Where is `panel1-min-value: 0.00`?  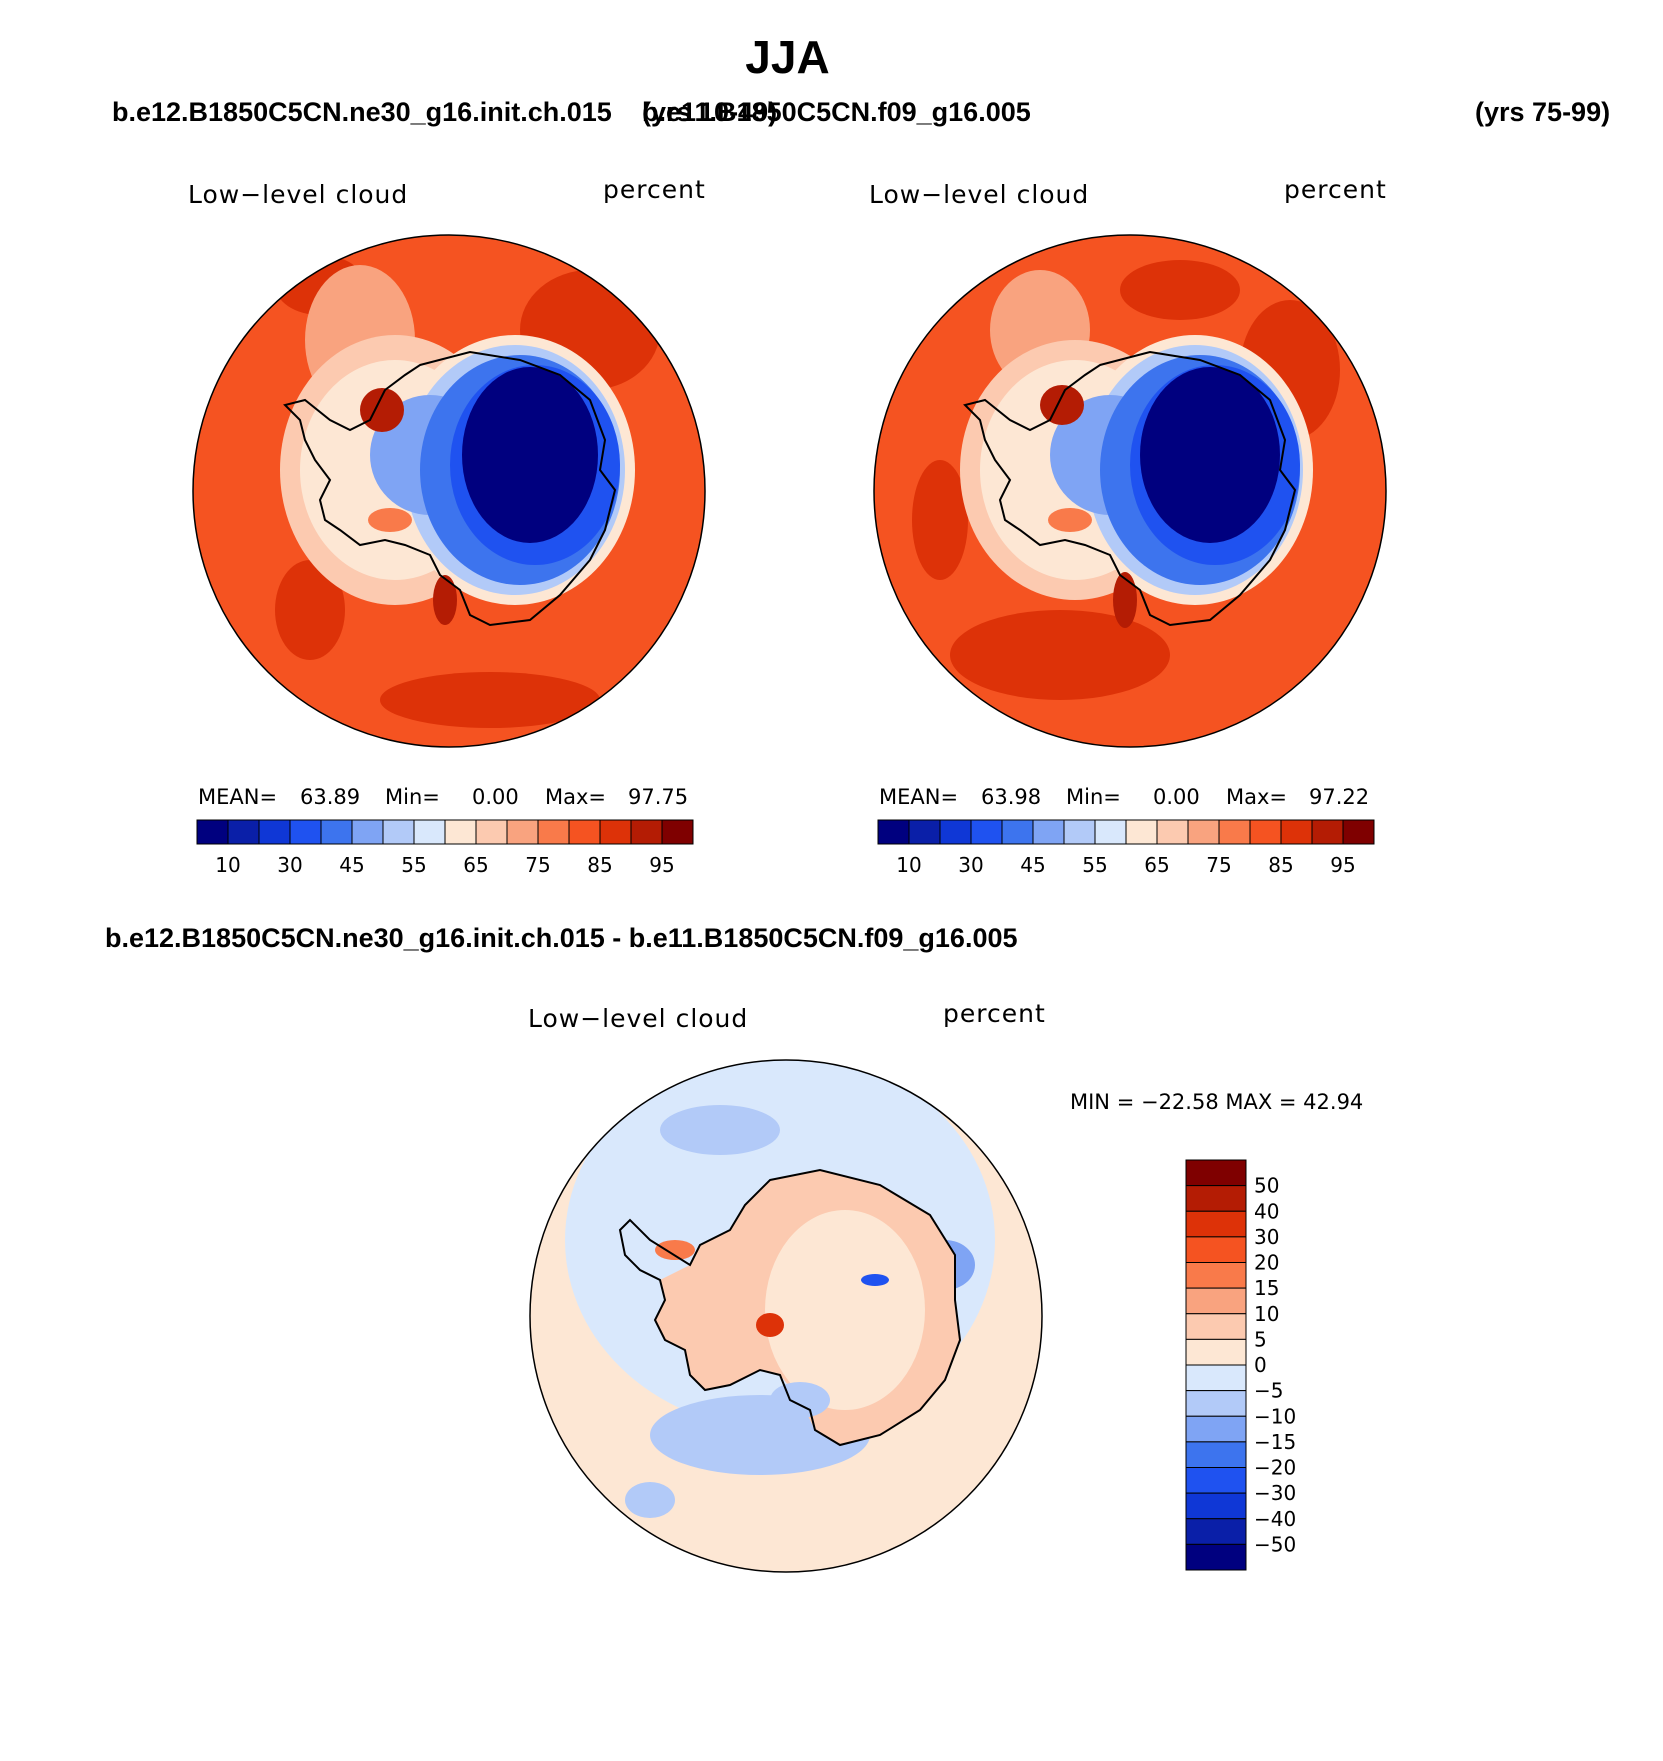
panel1-min-value: 0.00 is located at coordinates (495, 797).